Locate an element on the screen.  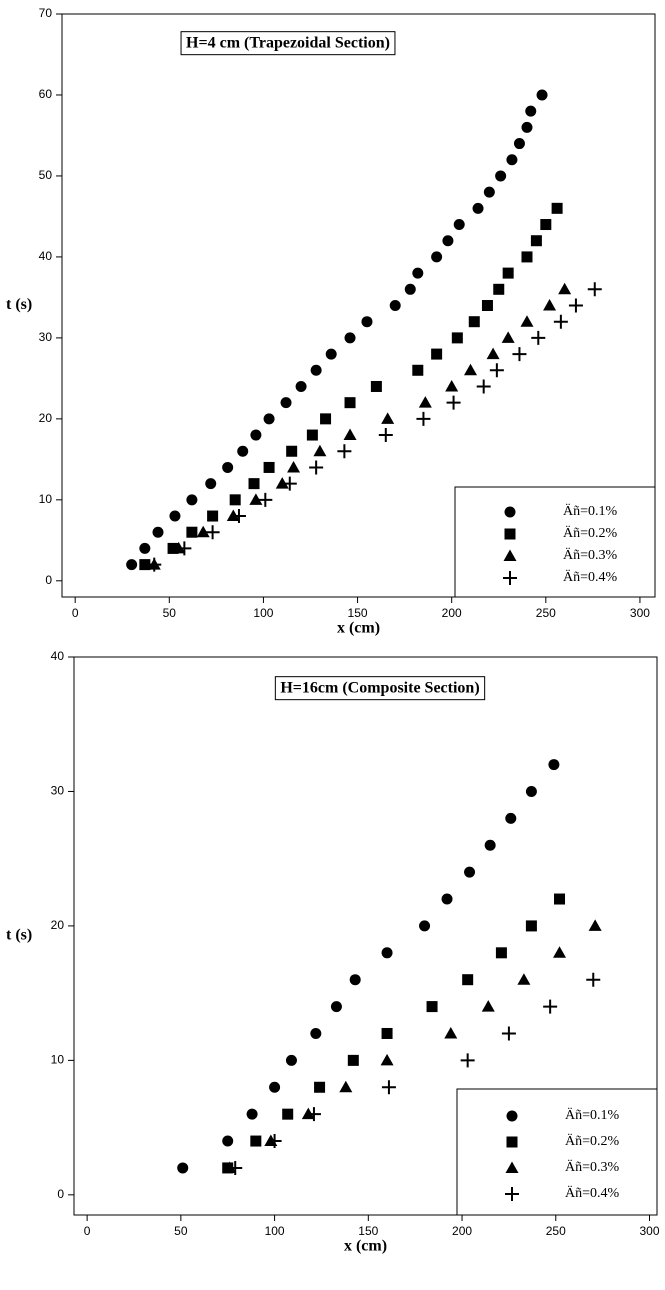
y-tick-label: 70 is located at coordinates (46, 13).